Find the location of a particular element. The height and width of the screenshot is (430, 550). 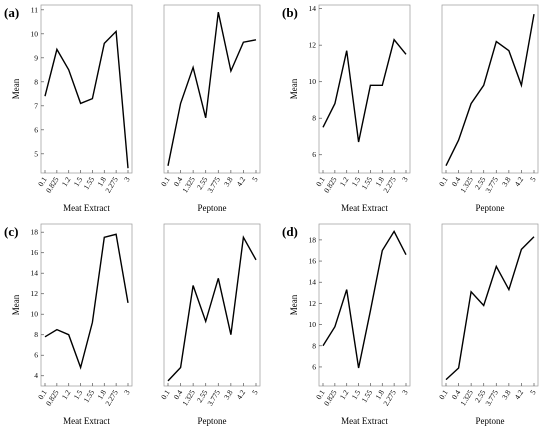

y-tick-label: 4 is located at coordinates (36, 375).